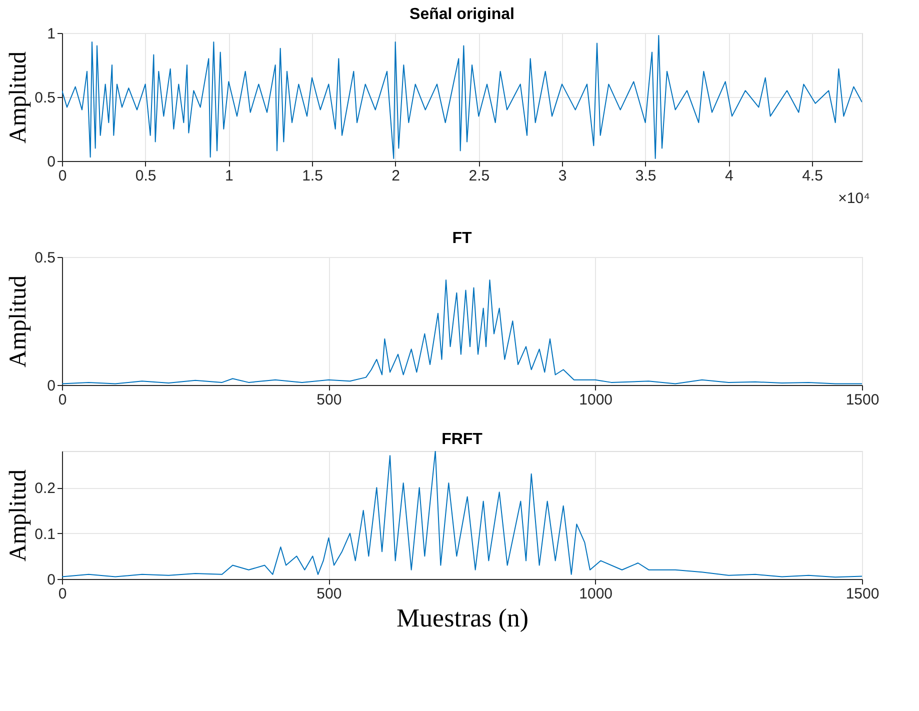 This screenshot has width=919, height=711. What do you see at coordinates (479, 176) in the screenshot?
I see `x-tick-label: 2.5` at bounding box center [479, 176].